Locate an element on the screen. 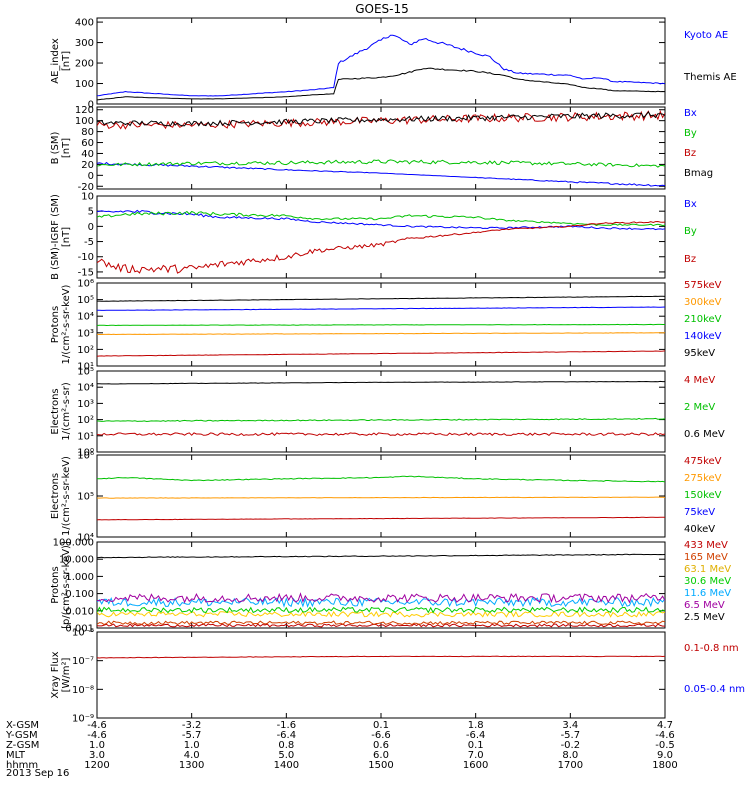 Image resolution: width=750 pixels, height=800 pixels. y-tick-label: 60 is located at coordinates (87, 143).